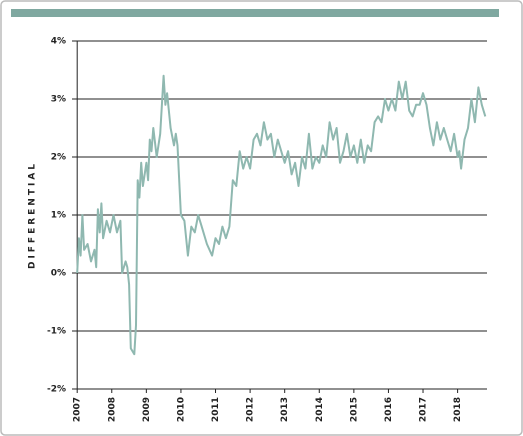 The height and width of the screenshot is (436, 523). Describe the element at coordinates (354, 409) in the screenshot. I see `x-tick-label: 2015` at that location.